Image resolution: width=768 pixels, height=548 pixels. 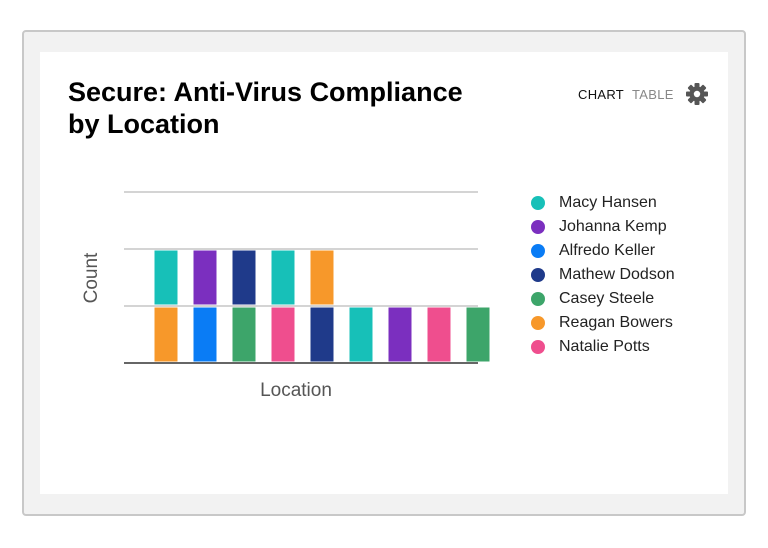 What do you see at coordinates (606, 298) in the screenshot?
I see `legend-label: Casey Steele` at bounding box center [606, 298].